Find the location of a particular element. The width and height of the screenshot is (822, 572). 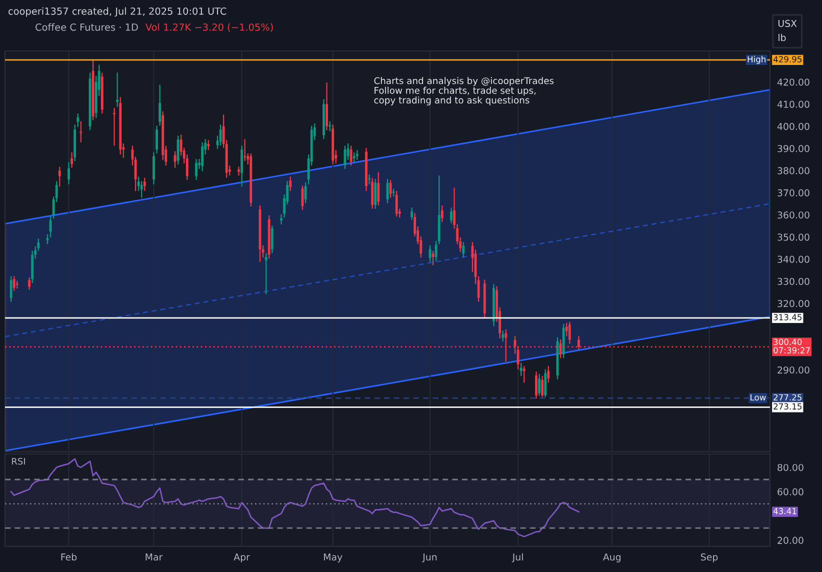

chart-title: RSI is located at coordinates (18, 461).